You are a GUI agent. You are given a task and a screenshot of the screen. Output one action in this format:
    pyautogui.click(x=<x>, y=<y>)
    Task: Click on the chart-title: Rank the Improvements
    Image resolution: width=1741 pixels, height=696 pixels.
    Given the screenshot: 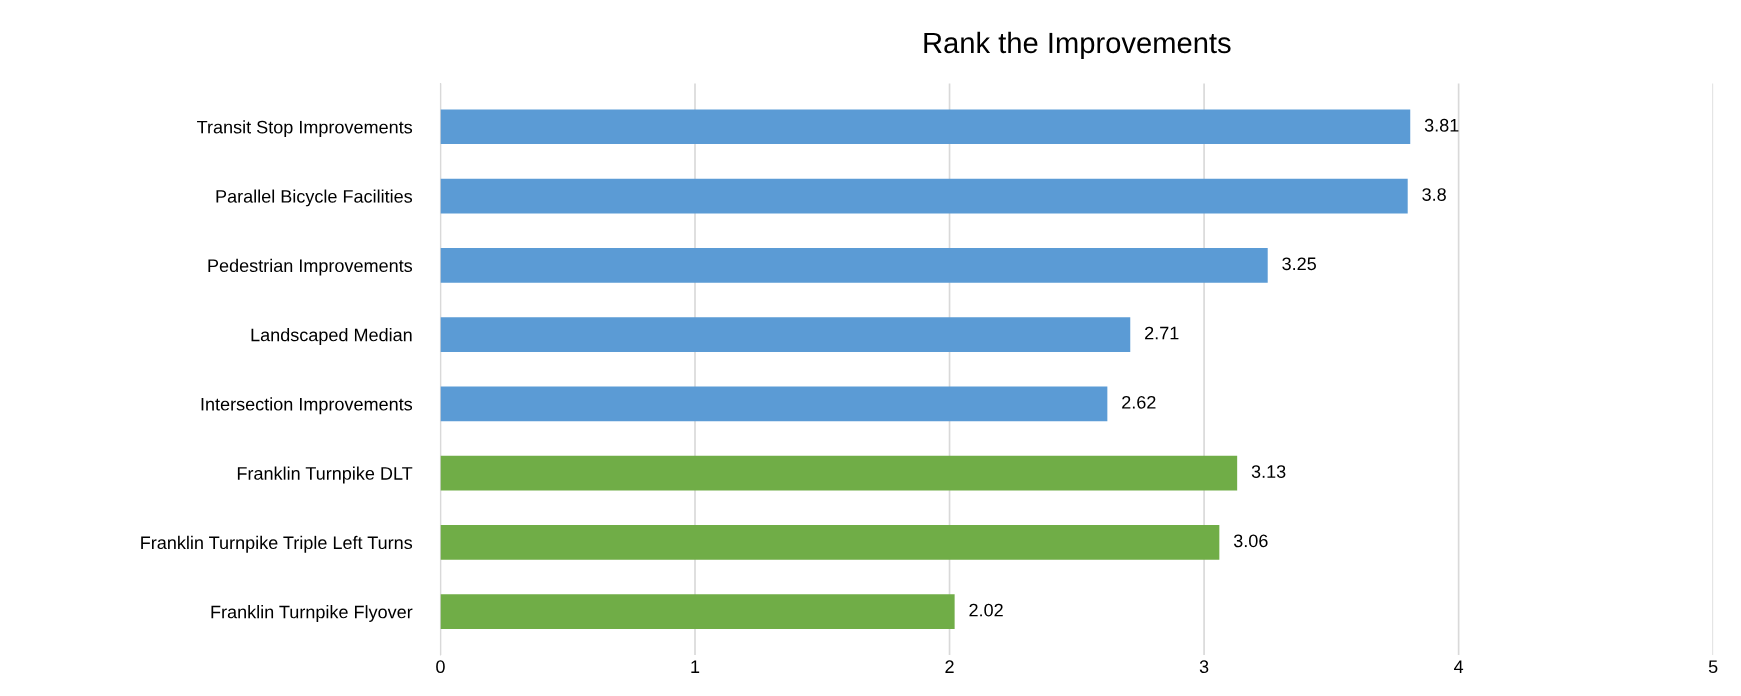 What is the action you would take?
    pyautogui.click(x=1077, y=45)
    